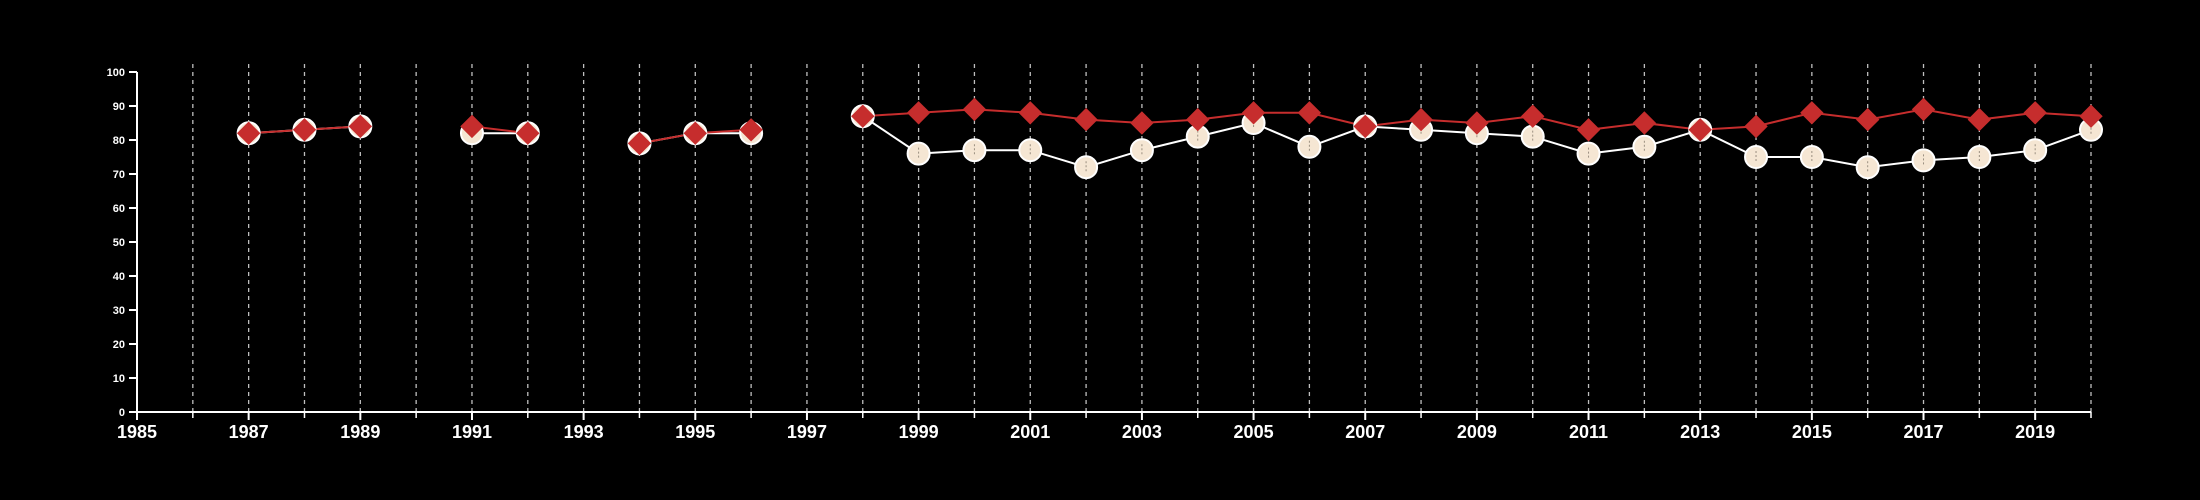 The width and height of the screenshot is (2200, 500). What do you see at coordinates (119, 141) in the screenshot?
I see `y-tick-label-80: 80` at bounding box center [119, 141].